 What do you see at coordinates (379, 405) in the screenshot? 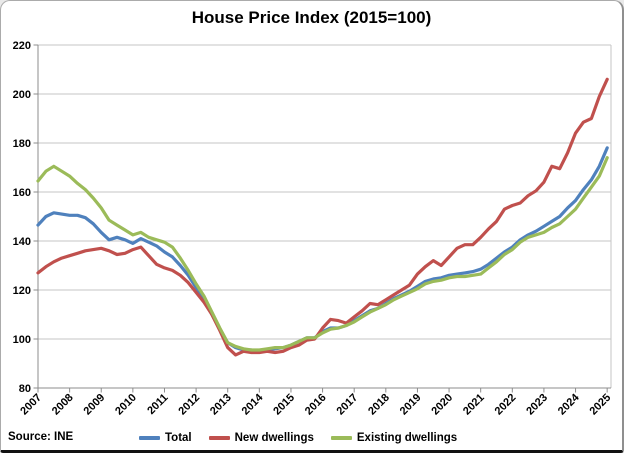
I see `x-axis-label: 2018` at bounding box center [379, 405].